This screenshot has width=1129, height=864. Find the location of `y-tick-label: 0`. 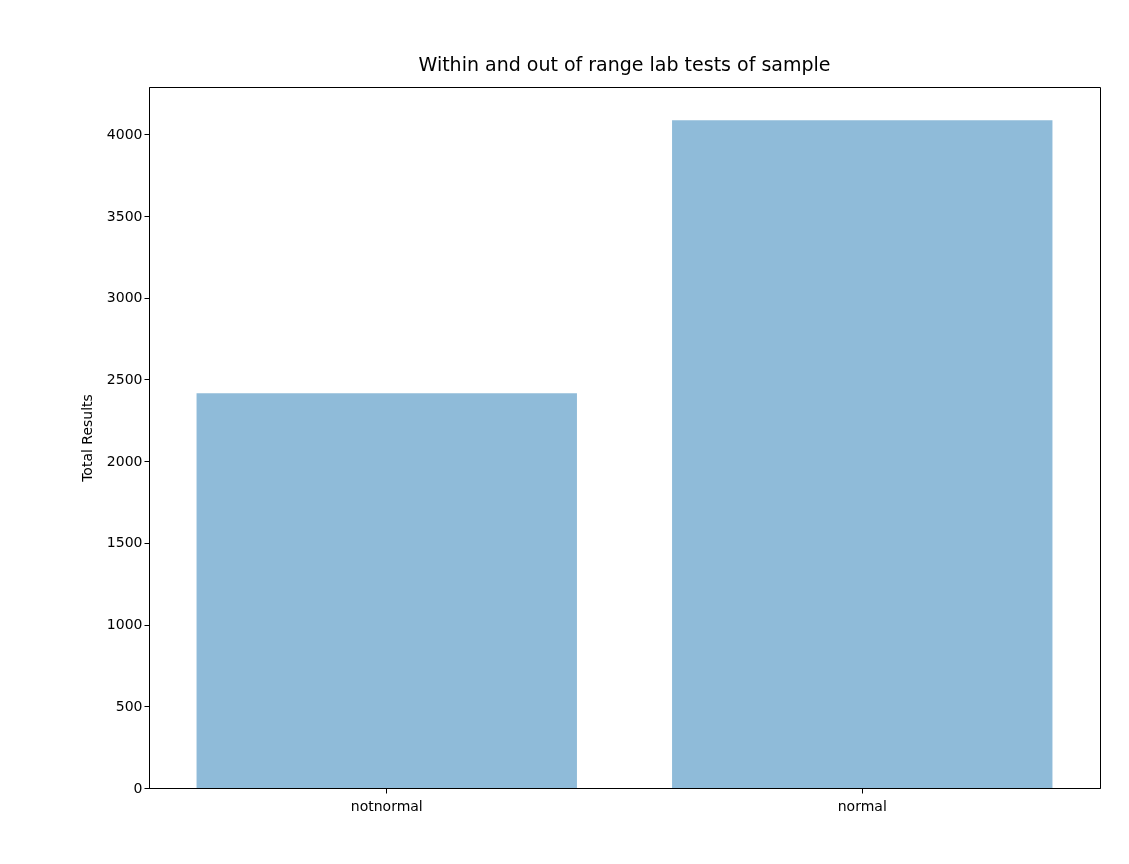

y-tick-label: 0 is located at coordinates (138, 787).